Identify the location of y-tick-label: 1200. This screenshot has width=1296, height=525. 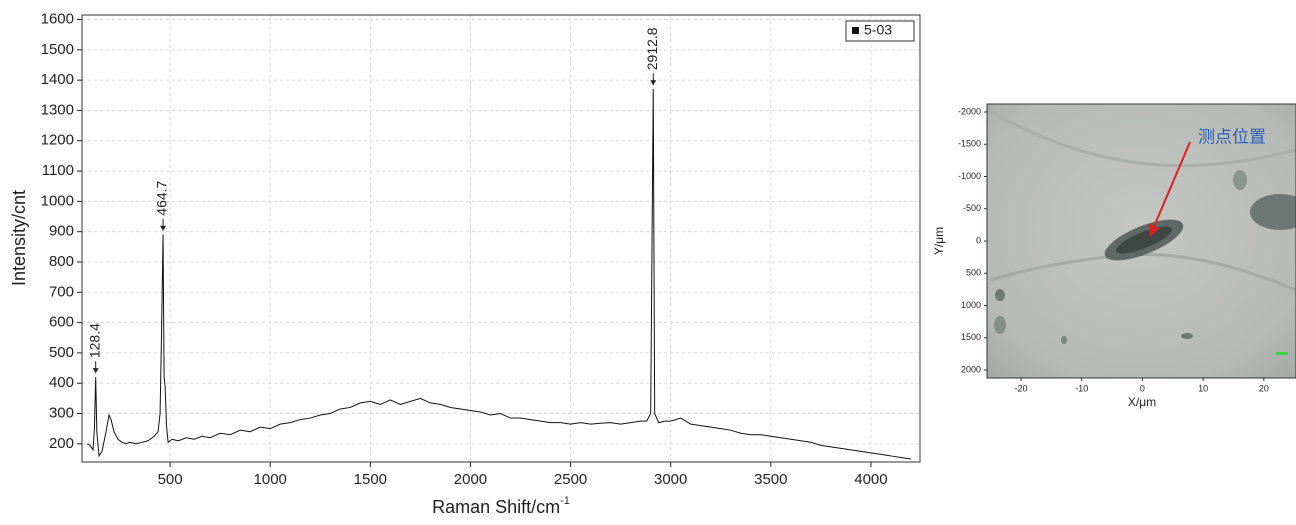
(57, 140).